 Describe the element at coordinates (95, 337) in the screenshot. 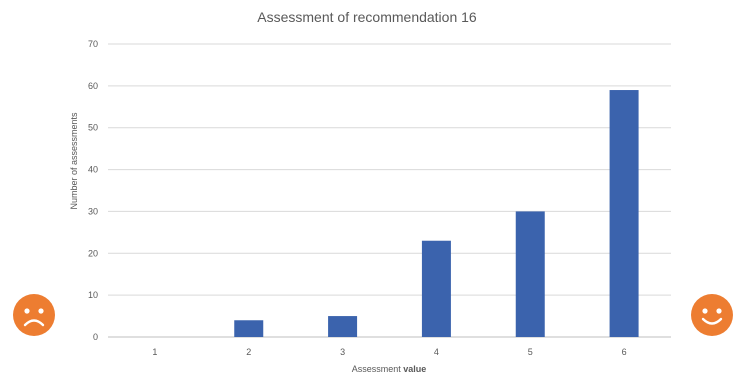

I see `y-tick-label: 0` at that location.